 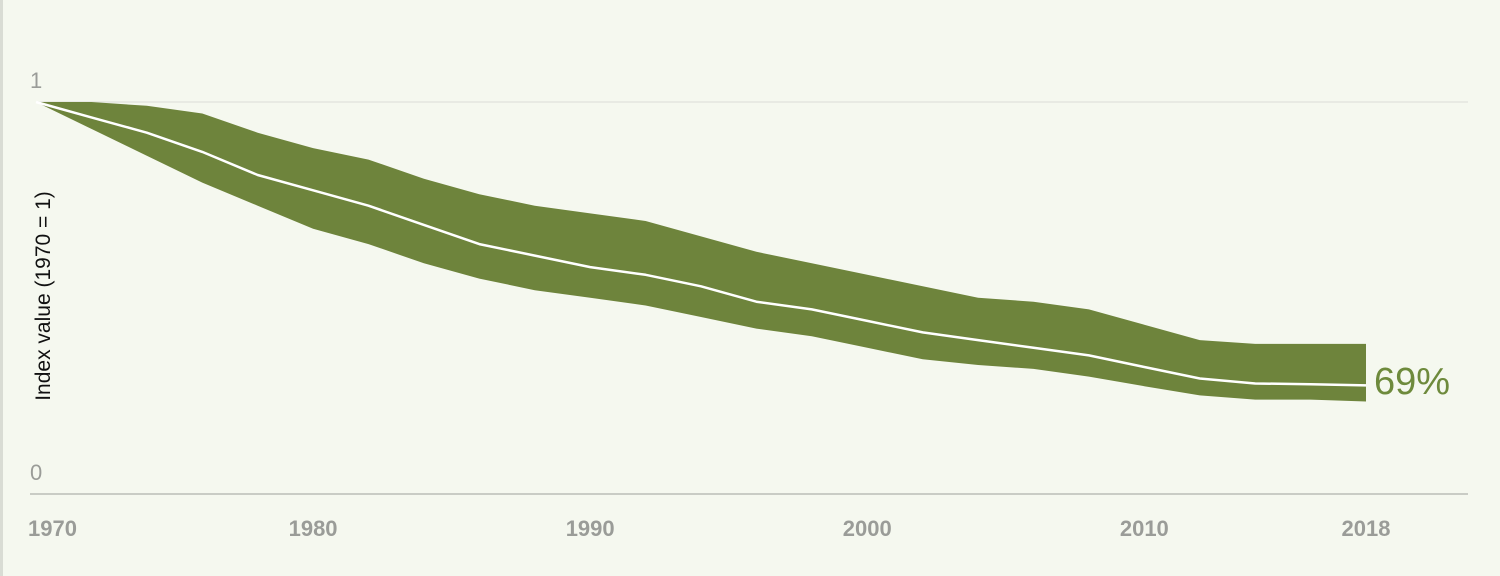 What do you see at coordinates (52, 528) in the screenshot?
I see `x-tick-1970: 1970` at bounding box center [52, 528].